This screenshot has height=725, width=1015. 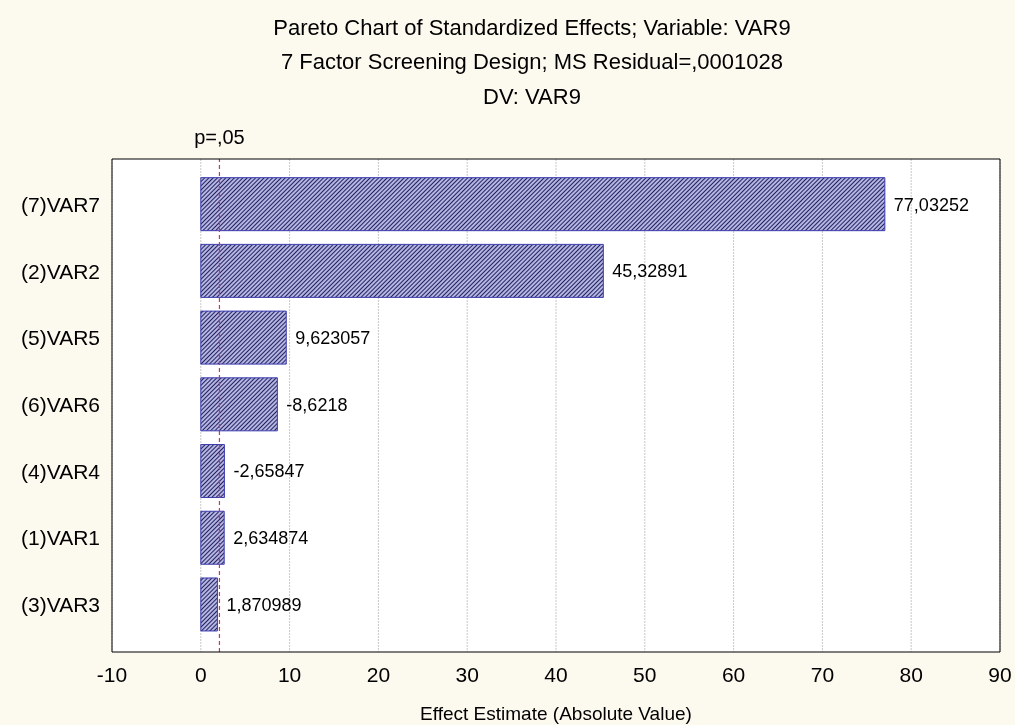 I want to click on x-tick-label: 80, so click(x=911, y=674).